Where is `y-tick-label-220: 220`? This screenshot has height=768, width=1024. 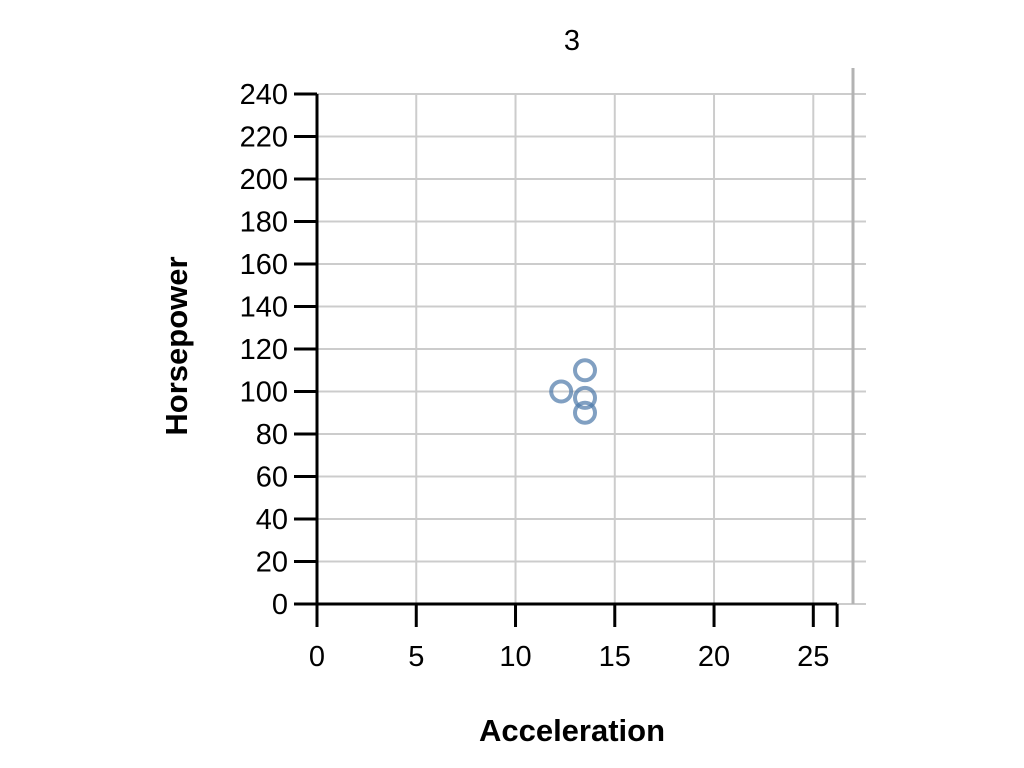 y-tick-label-220: 220 is located at coordinates (264, 138).